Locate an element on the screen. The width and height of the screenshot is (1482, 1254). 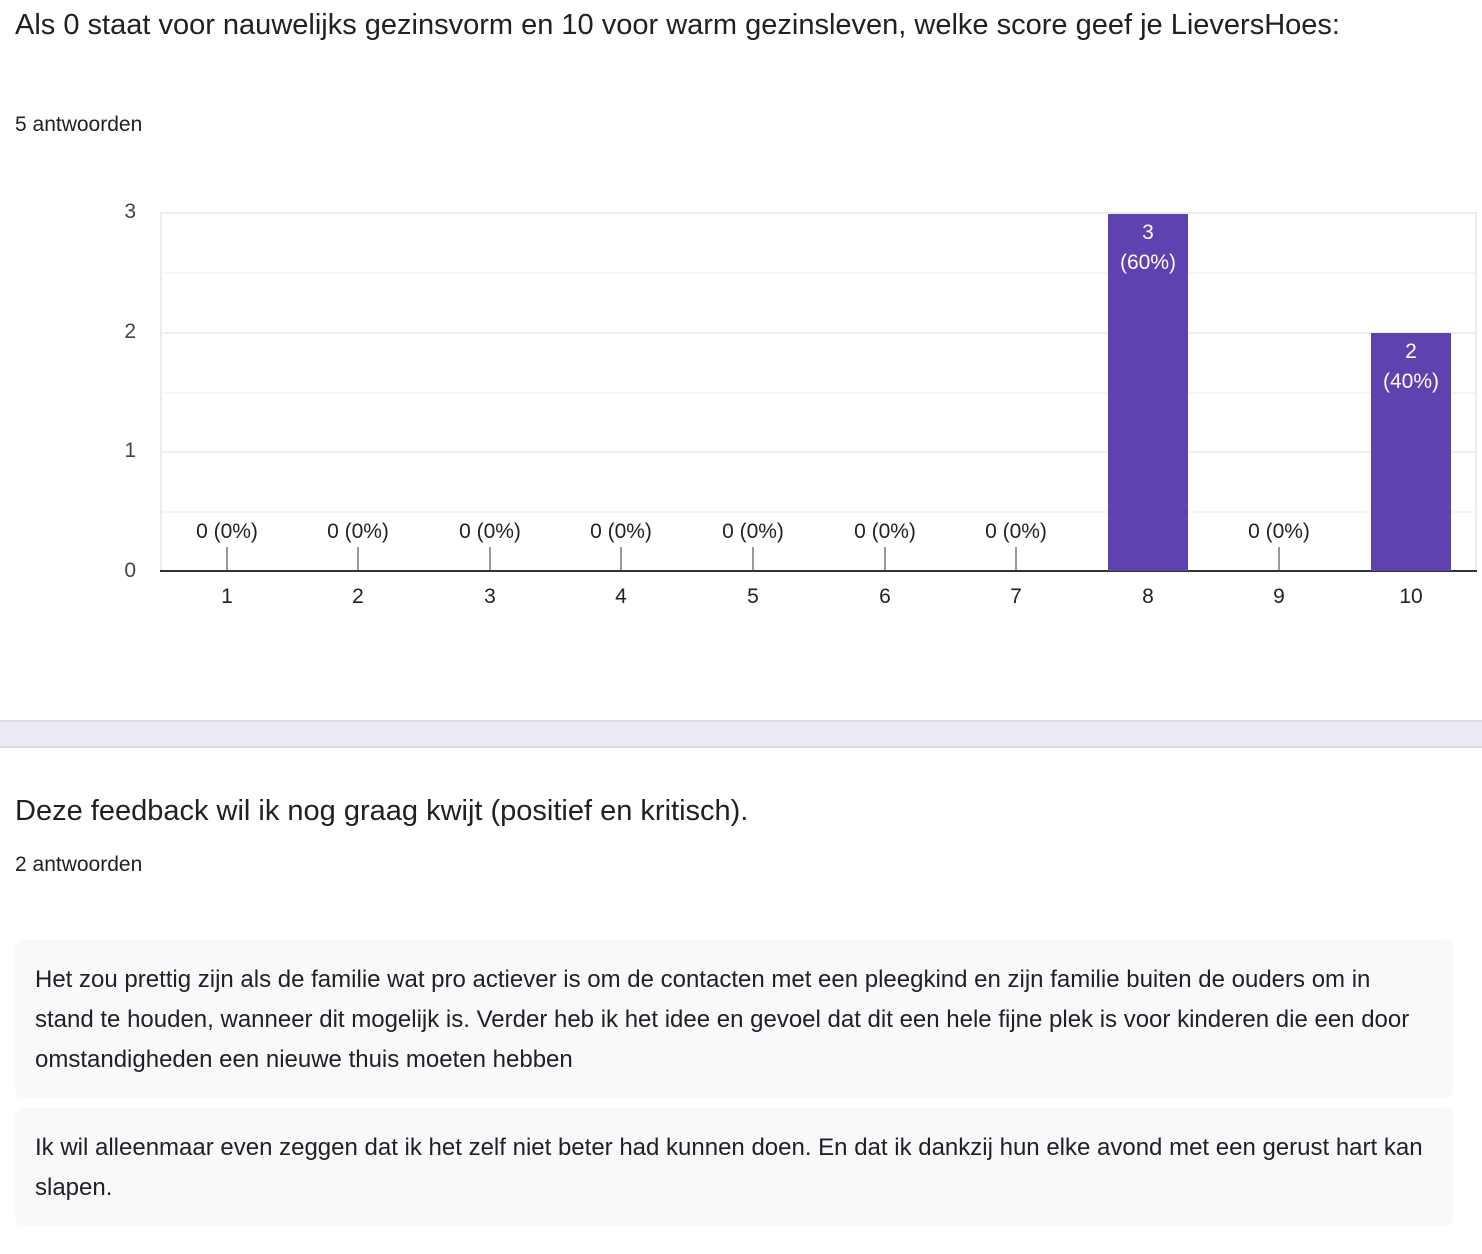
x-tick: 4 is located at coordinates (621, 596).